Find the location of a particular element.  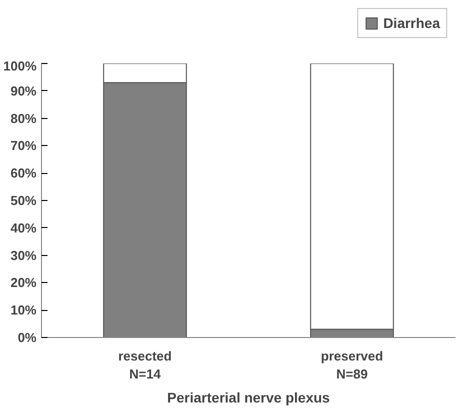

y-tick-label: 90% is located at coordinates (23, 90).